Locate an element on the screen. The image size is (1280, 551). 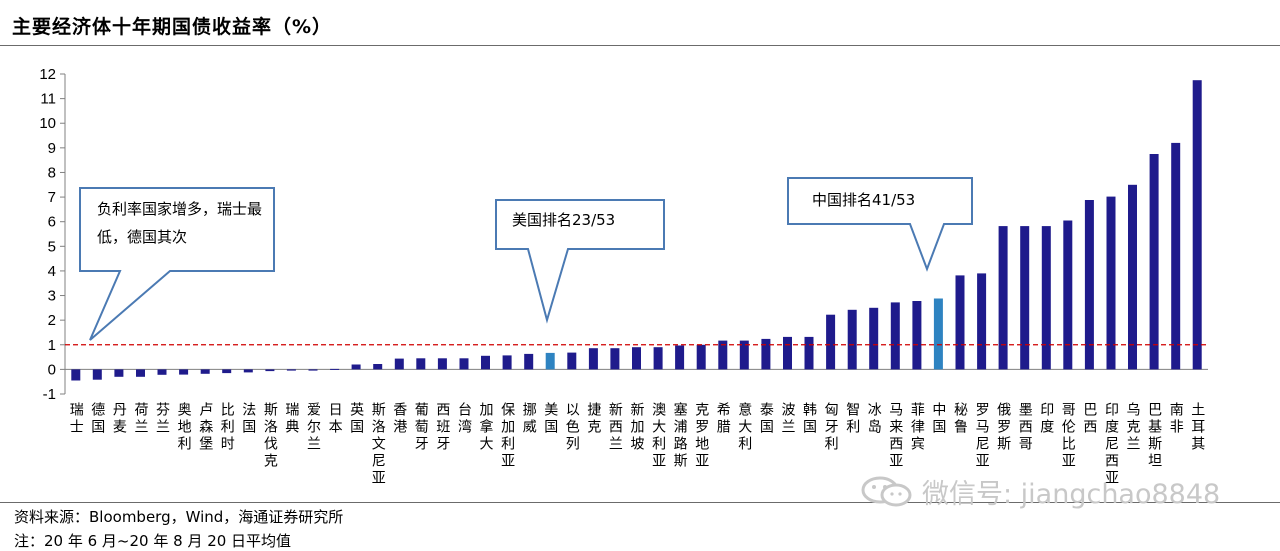
x-tick-label: 冰岛 is located at coordinates (875, 418).